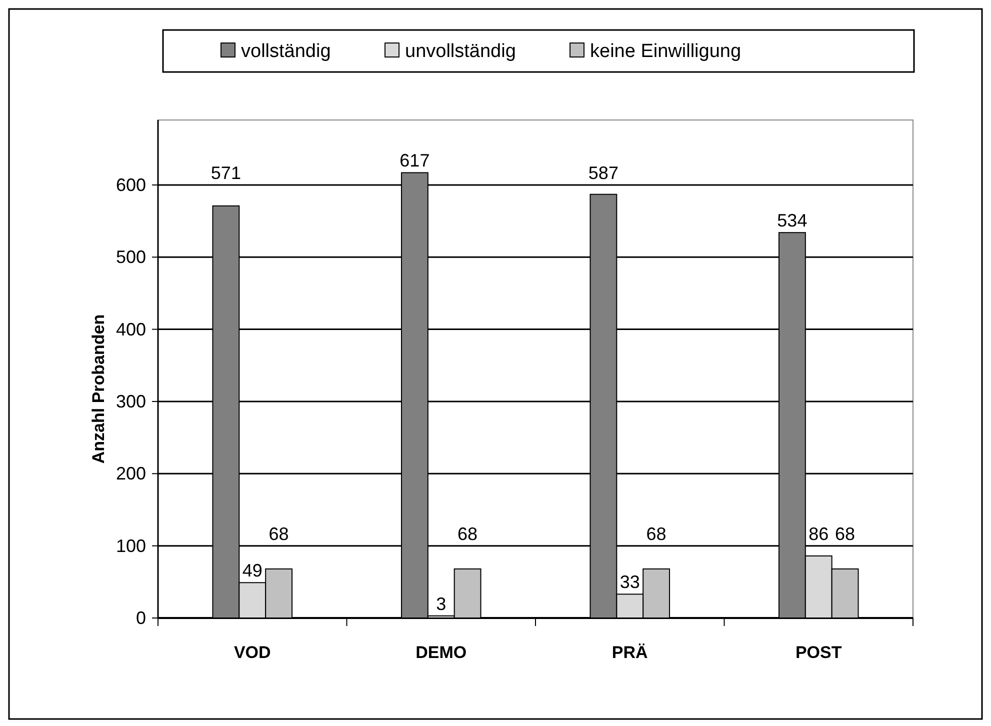  Describe the element at coordinates (603, 172) in the screenshot. I see `data-label: 587` at that location.